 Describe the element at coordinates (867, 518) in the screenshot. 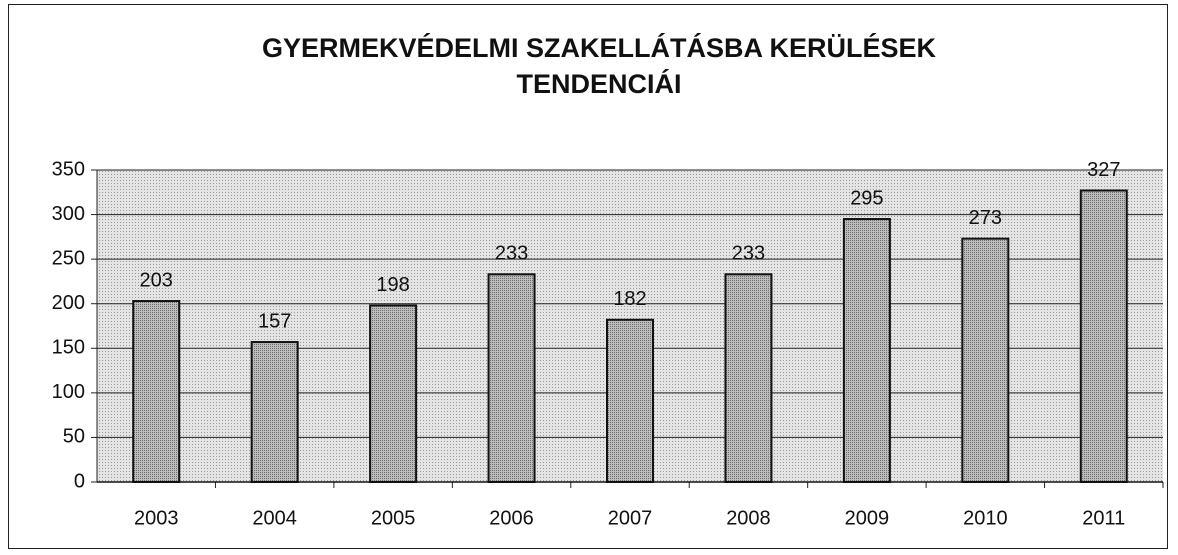

I see `x-tick-label: 2009` at that location.